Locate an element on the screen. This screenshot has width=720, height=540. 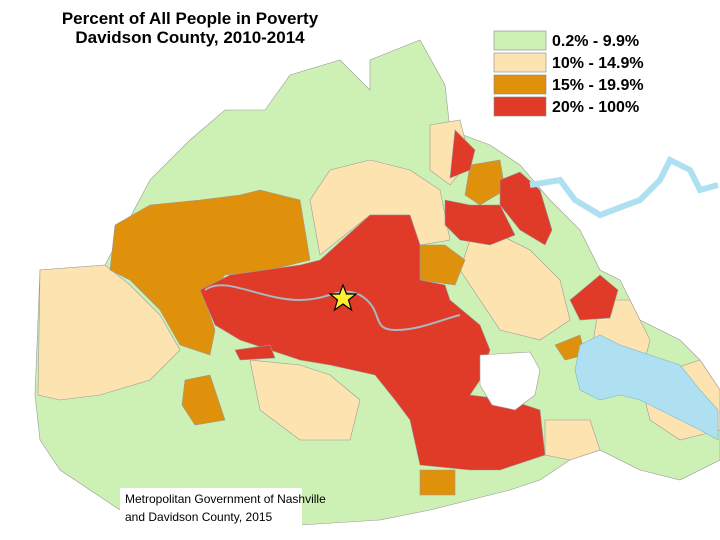
legend-label: 0.2% - 9.9% is located at coordinates (595, 41).